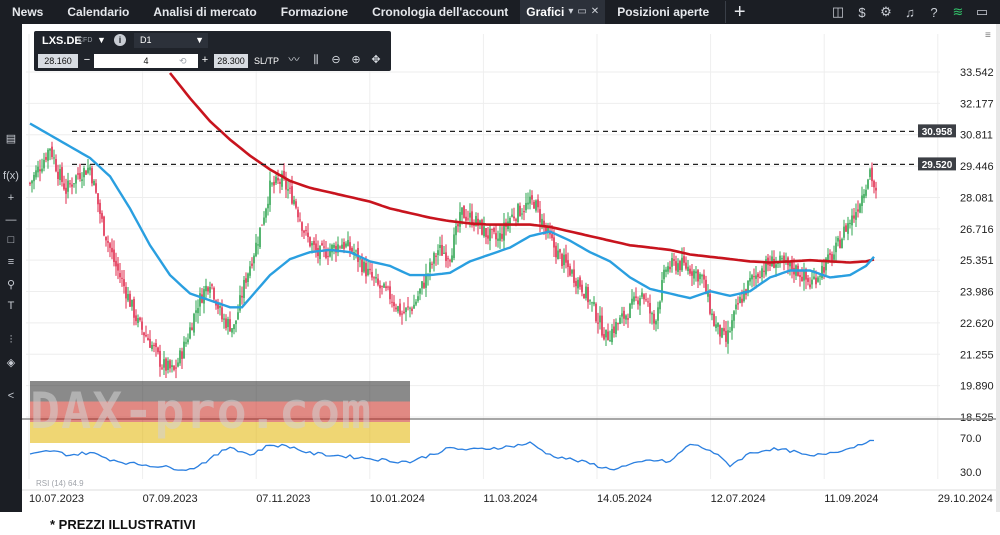 Image resolution: width=1000 pixels, height=535 pixels. What do you see at coordinates (231, 61) in the screenshot?
I see `buy-price-button: 28.300` at bounding box center [231, 61].